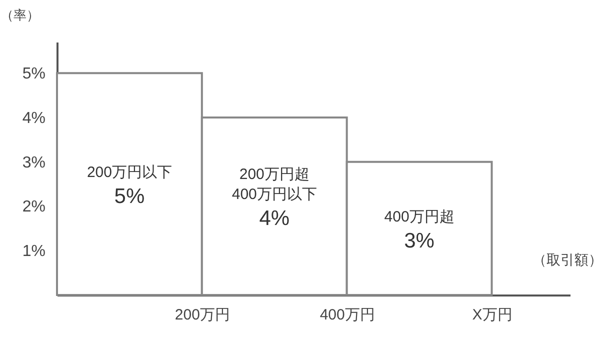 This screenshot has width=600, height=350. I want to click on y-tick-label: 4%, so click(34, 118).